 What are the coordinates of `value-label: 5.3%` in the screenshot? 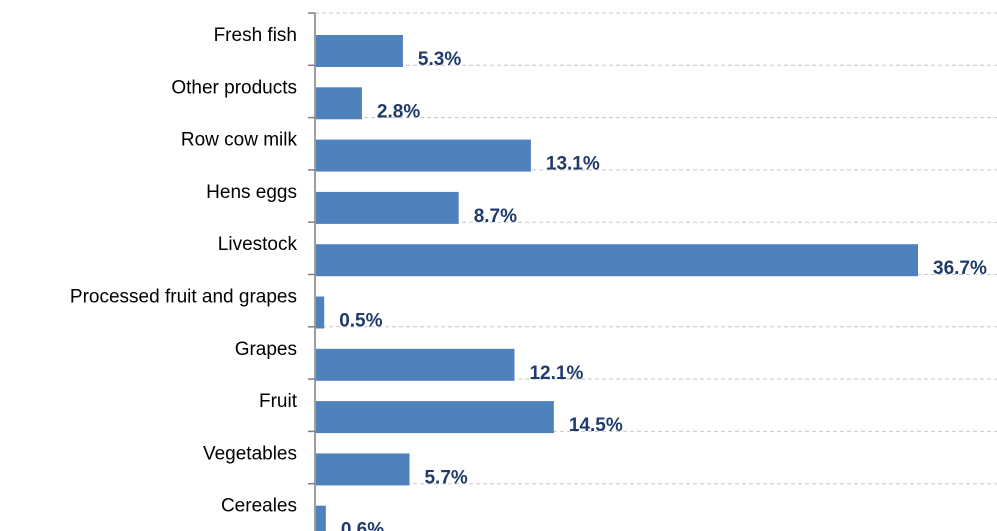 It's located at (439, 59).